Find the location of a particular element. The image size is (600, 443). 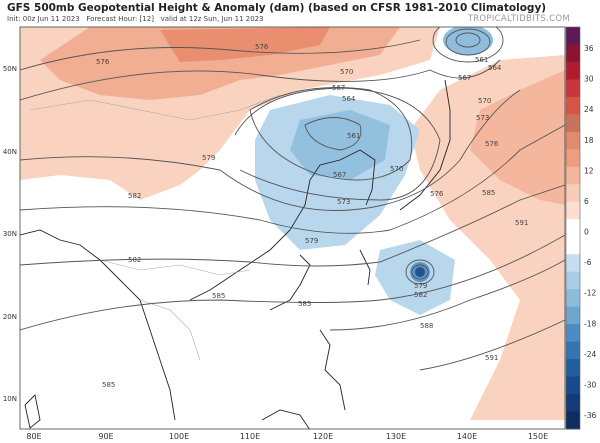

colorbar-tick-label: 24 is located at coordinates (589, 109).